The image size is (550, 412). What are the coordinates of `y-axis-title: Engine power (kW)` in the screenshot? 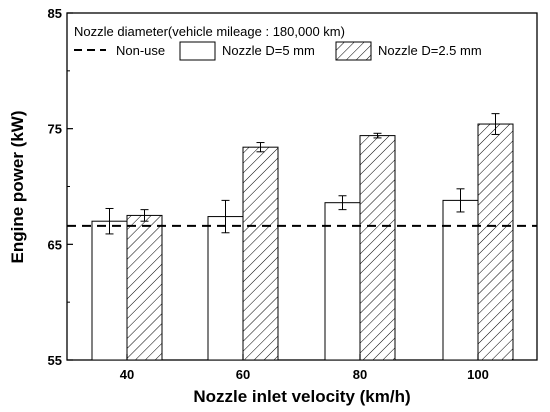 It's located at (17, 187).